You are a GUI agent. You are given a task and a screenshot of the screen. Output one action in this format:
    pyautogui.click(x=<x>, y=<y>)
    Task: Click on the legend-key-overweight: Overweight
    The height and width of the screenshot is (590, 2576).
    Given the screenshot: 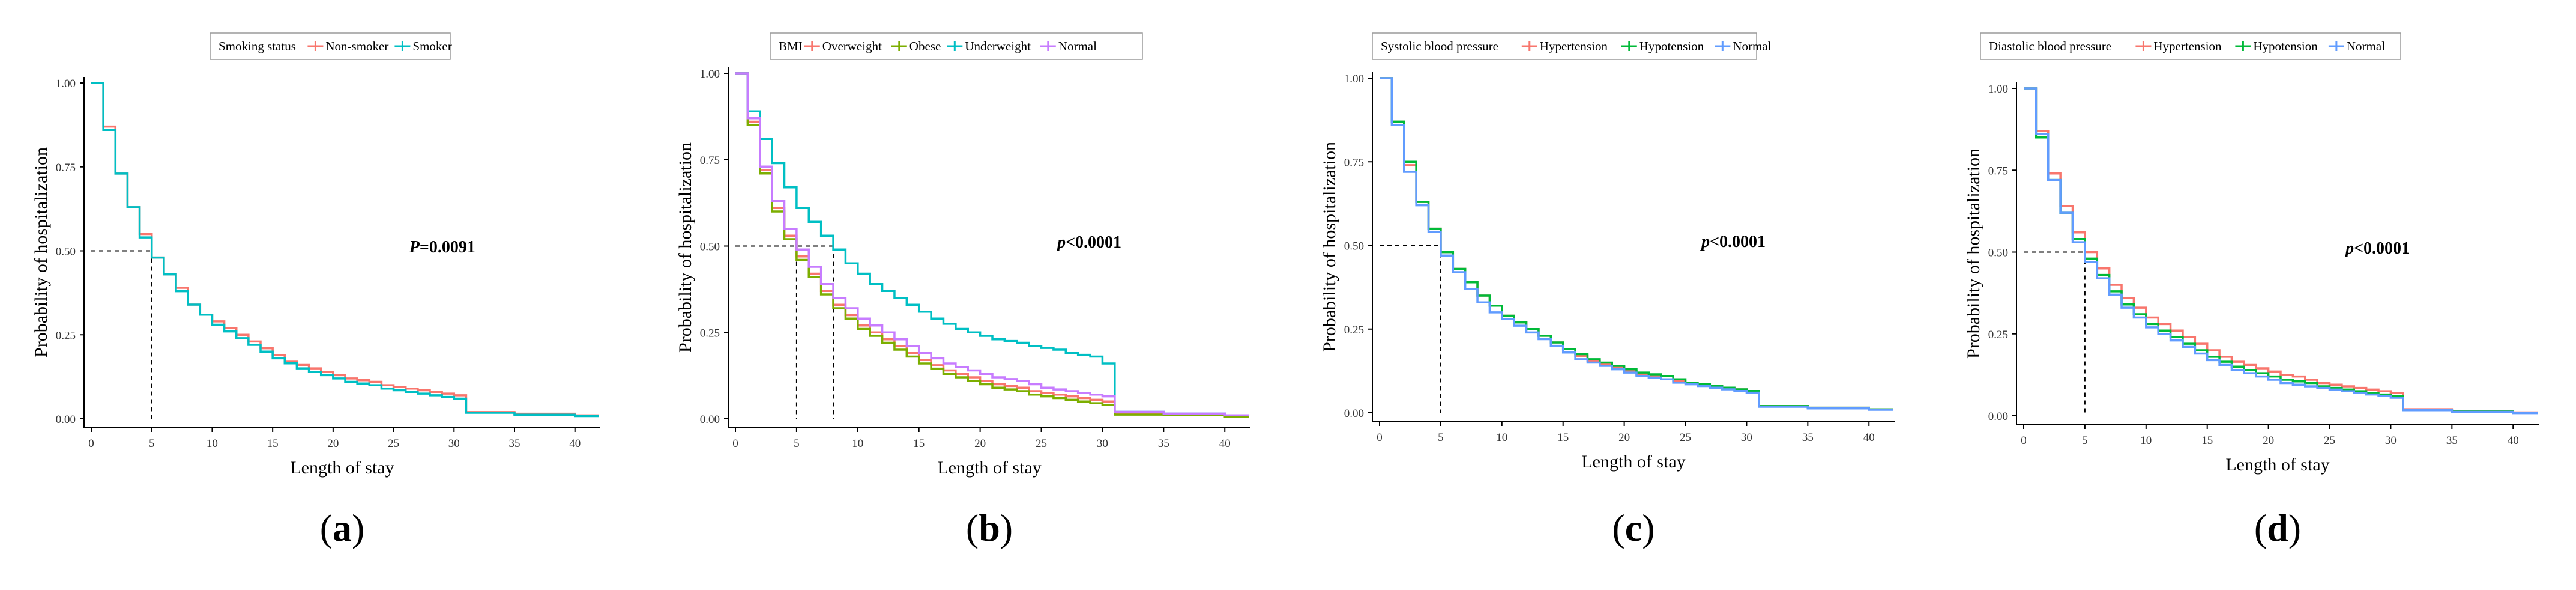 What is the action you would take?
    pyautogui.click(x=843, y=46)
    